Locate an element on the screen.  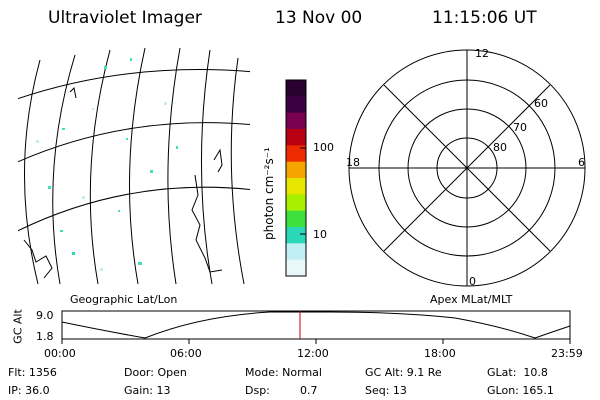
timeline-y-label: GC Alt is located at coordinates (18, 326).